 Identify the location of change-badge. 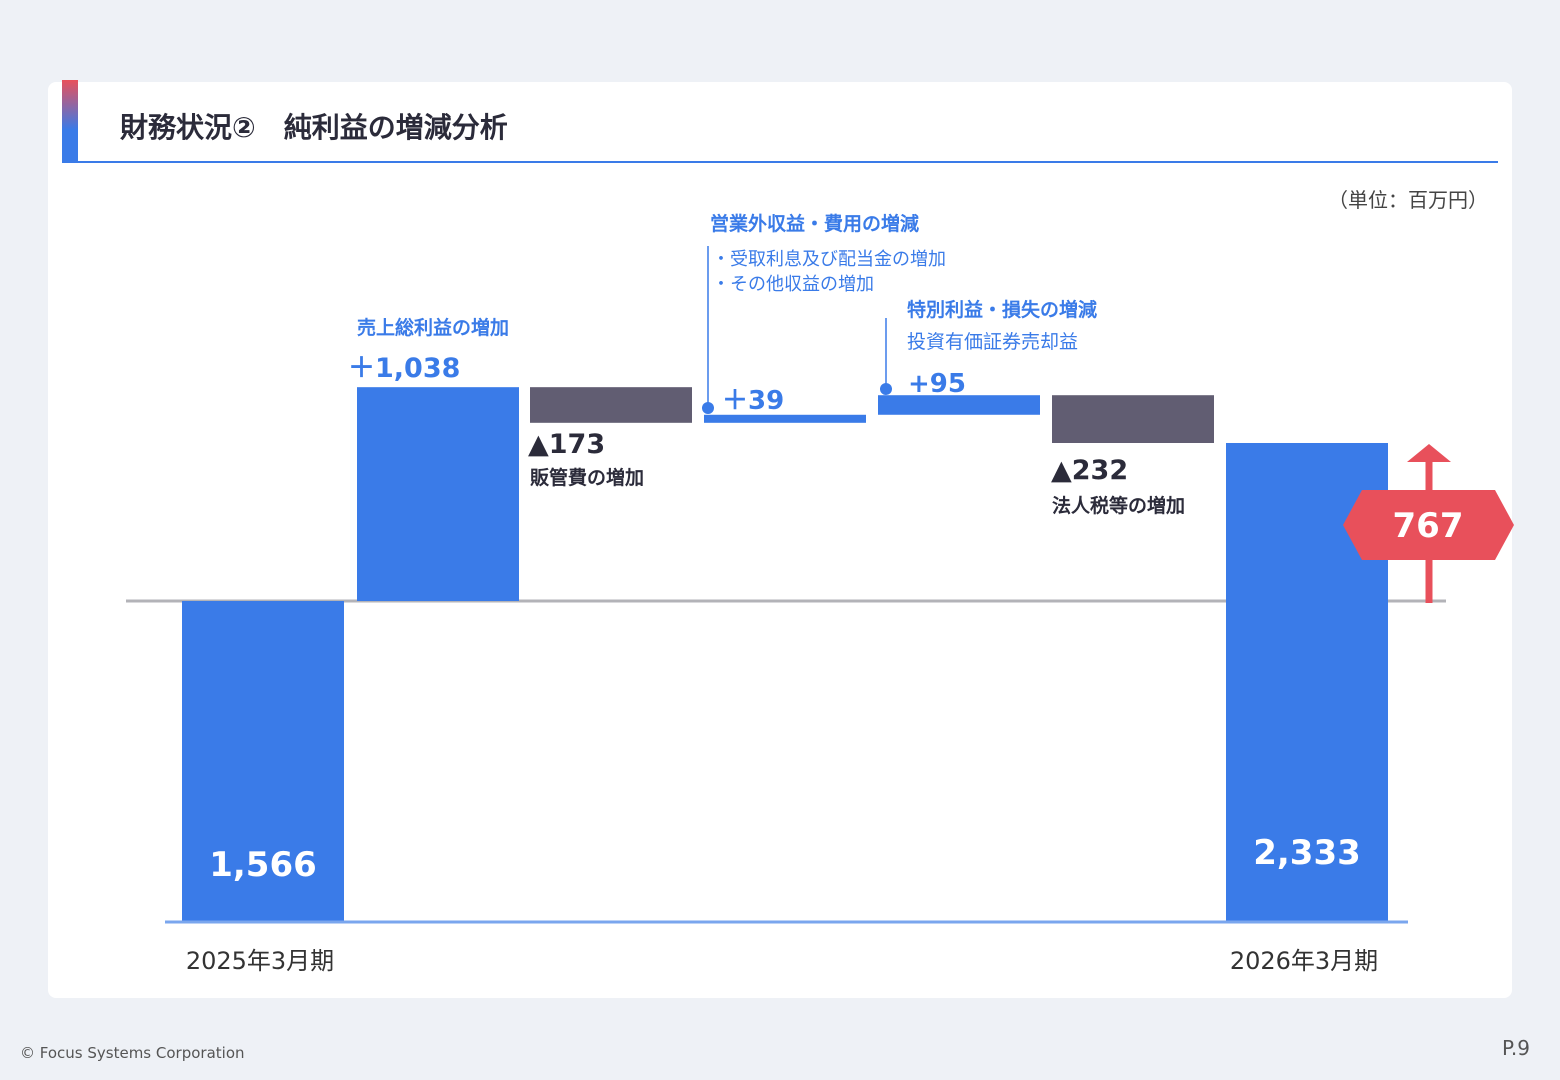
(1428, 525).